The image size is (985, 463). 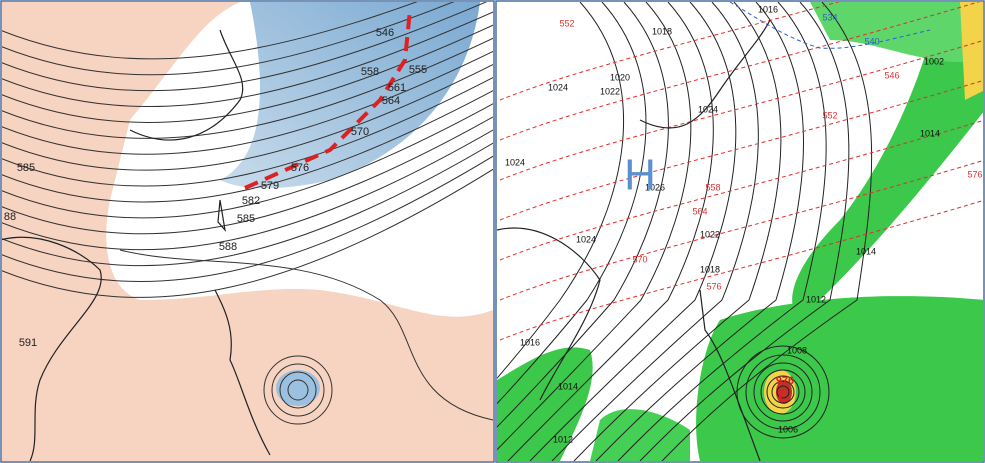 What do you see at coordinates (887, 161) in the screenshot?
I see `rain-band` at bounding box center [887, 161].